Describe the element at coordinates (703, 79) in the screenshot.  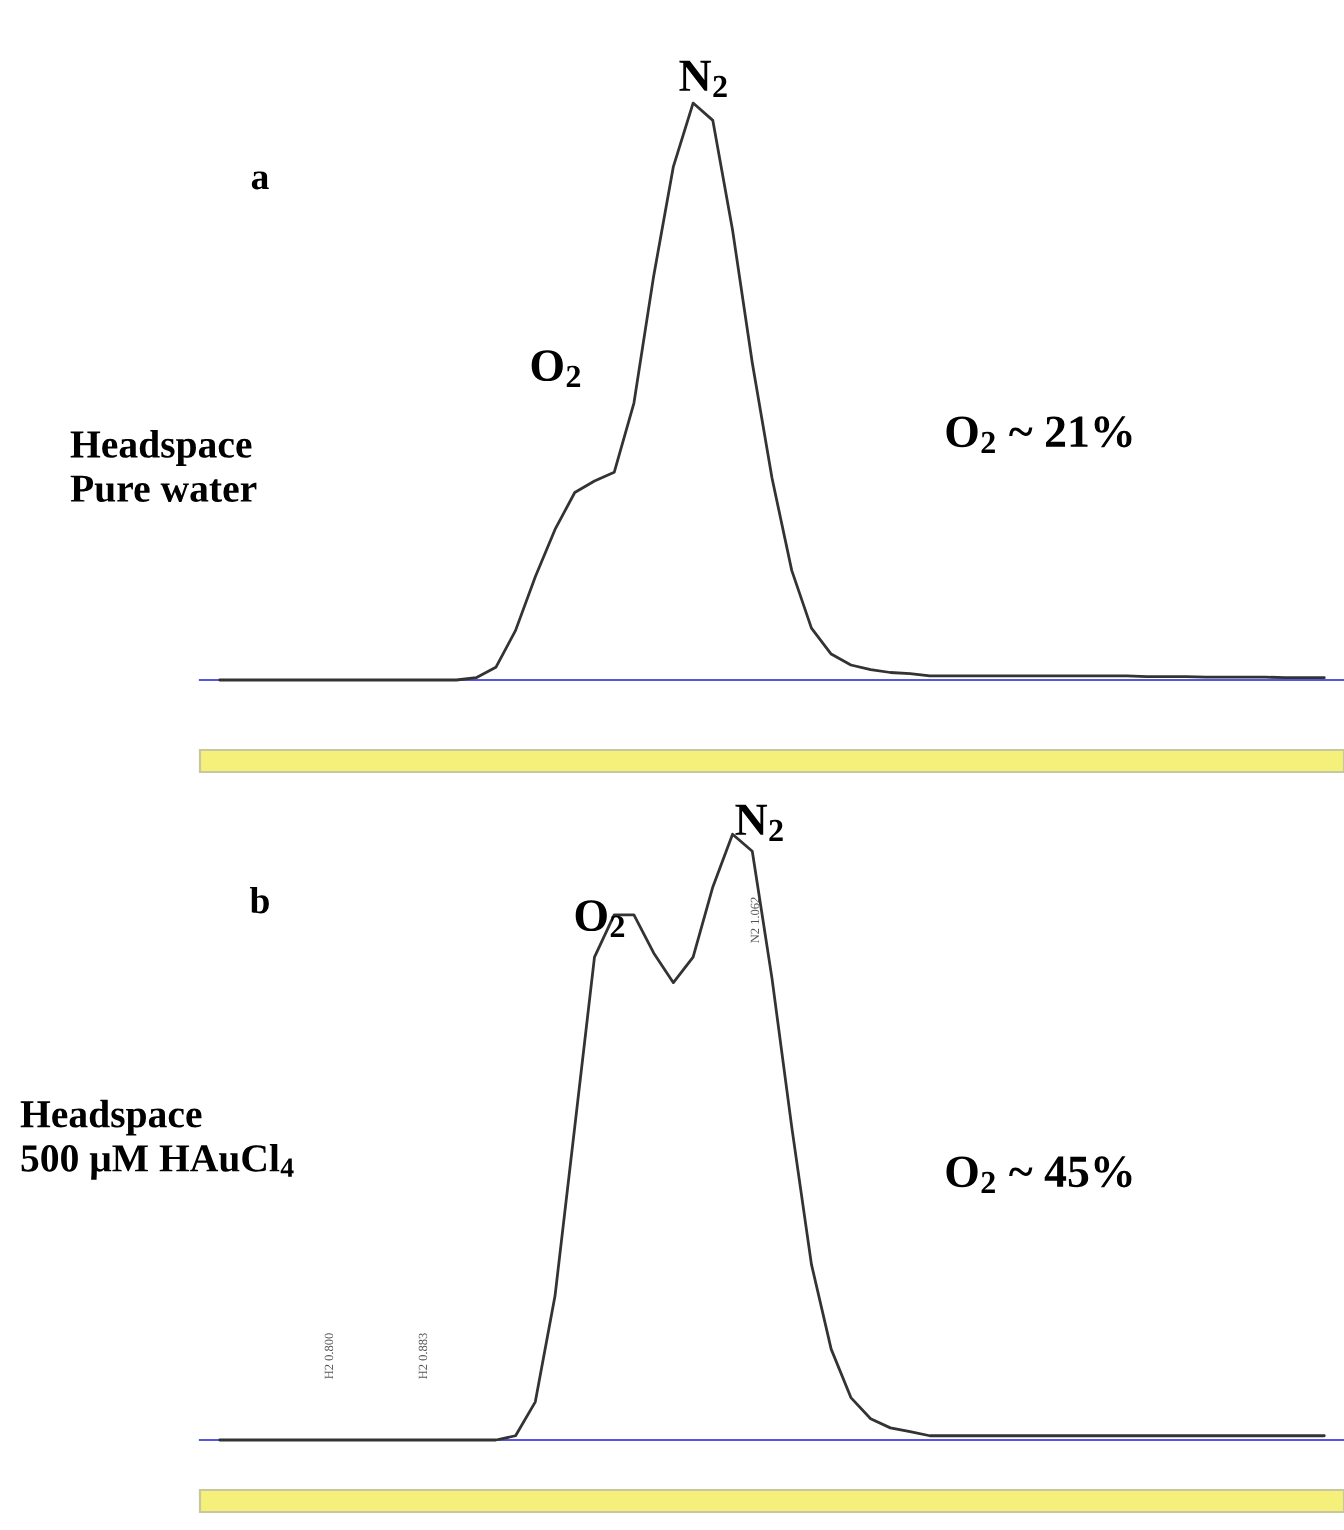
I see `text: N$_{2}$` at that location.